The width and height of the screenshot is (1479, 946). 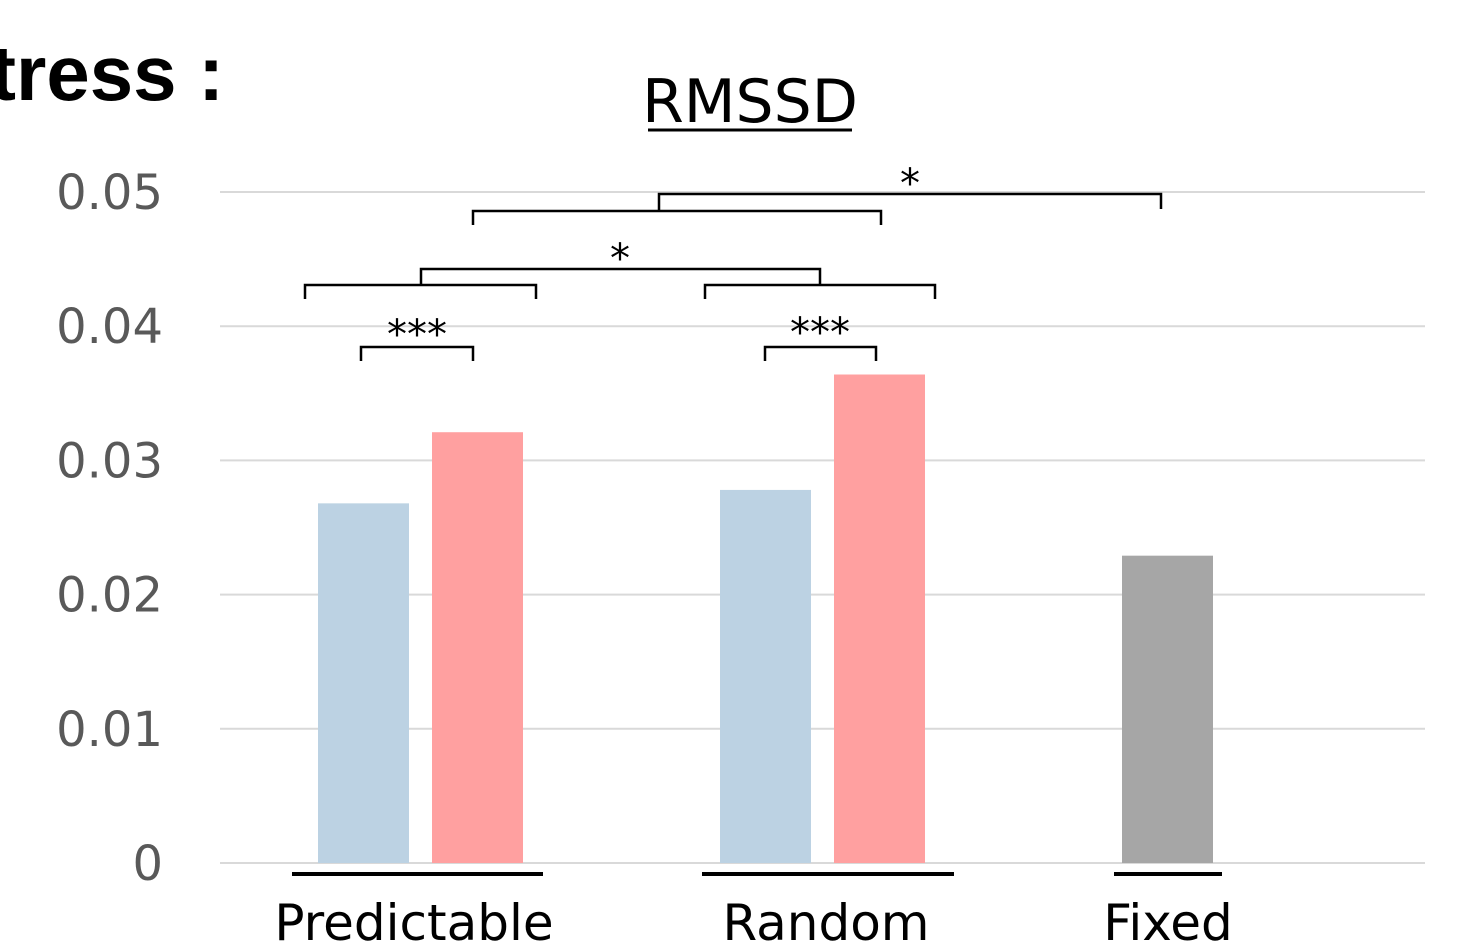 I want to click on y-tick-label: 0.03, so click(x=109, y=461).